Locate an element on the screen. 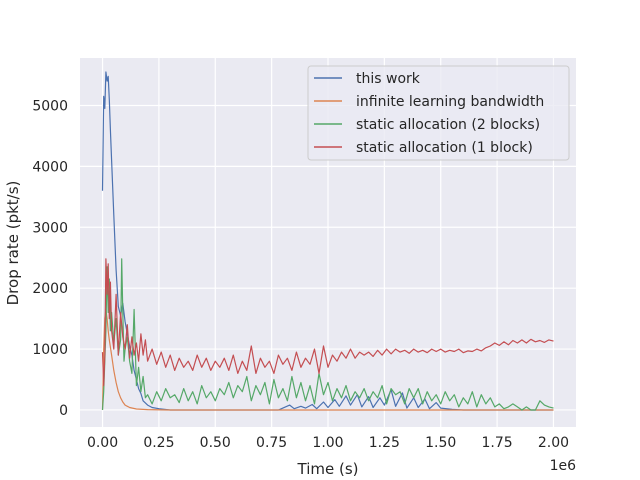 The height and width of the screenshot is (480, 640). x-tick-label: 1.00 is located at coordinates (327, 443).